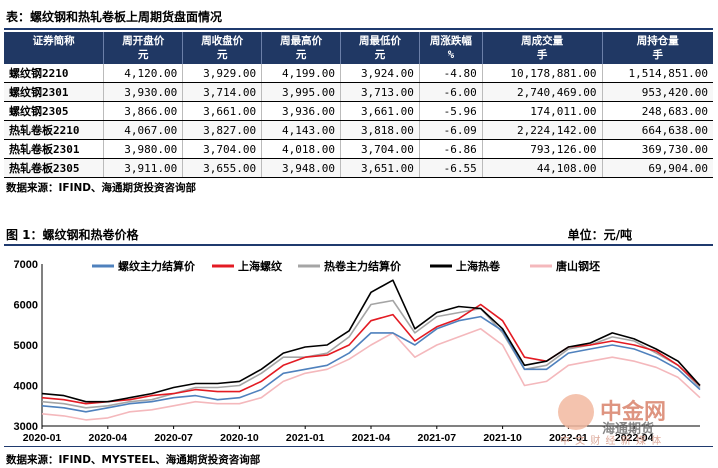  I want to click on column-header: 周最高价元, so click(301, 48).